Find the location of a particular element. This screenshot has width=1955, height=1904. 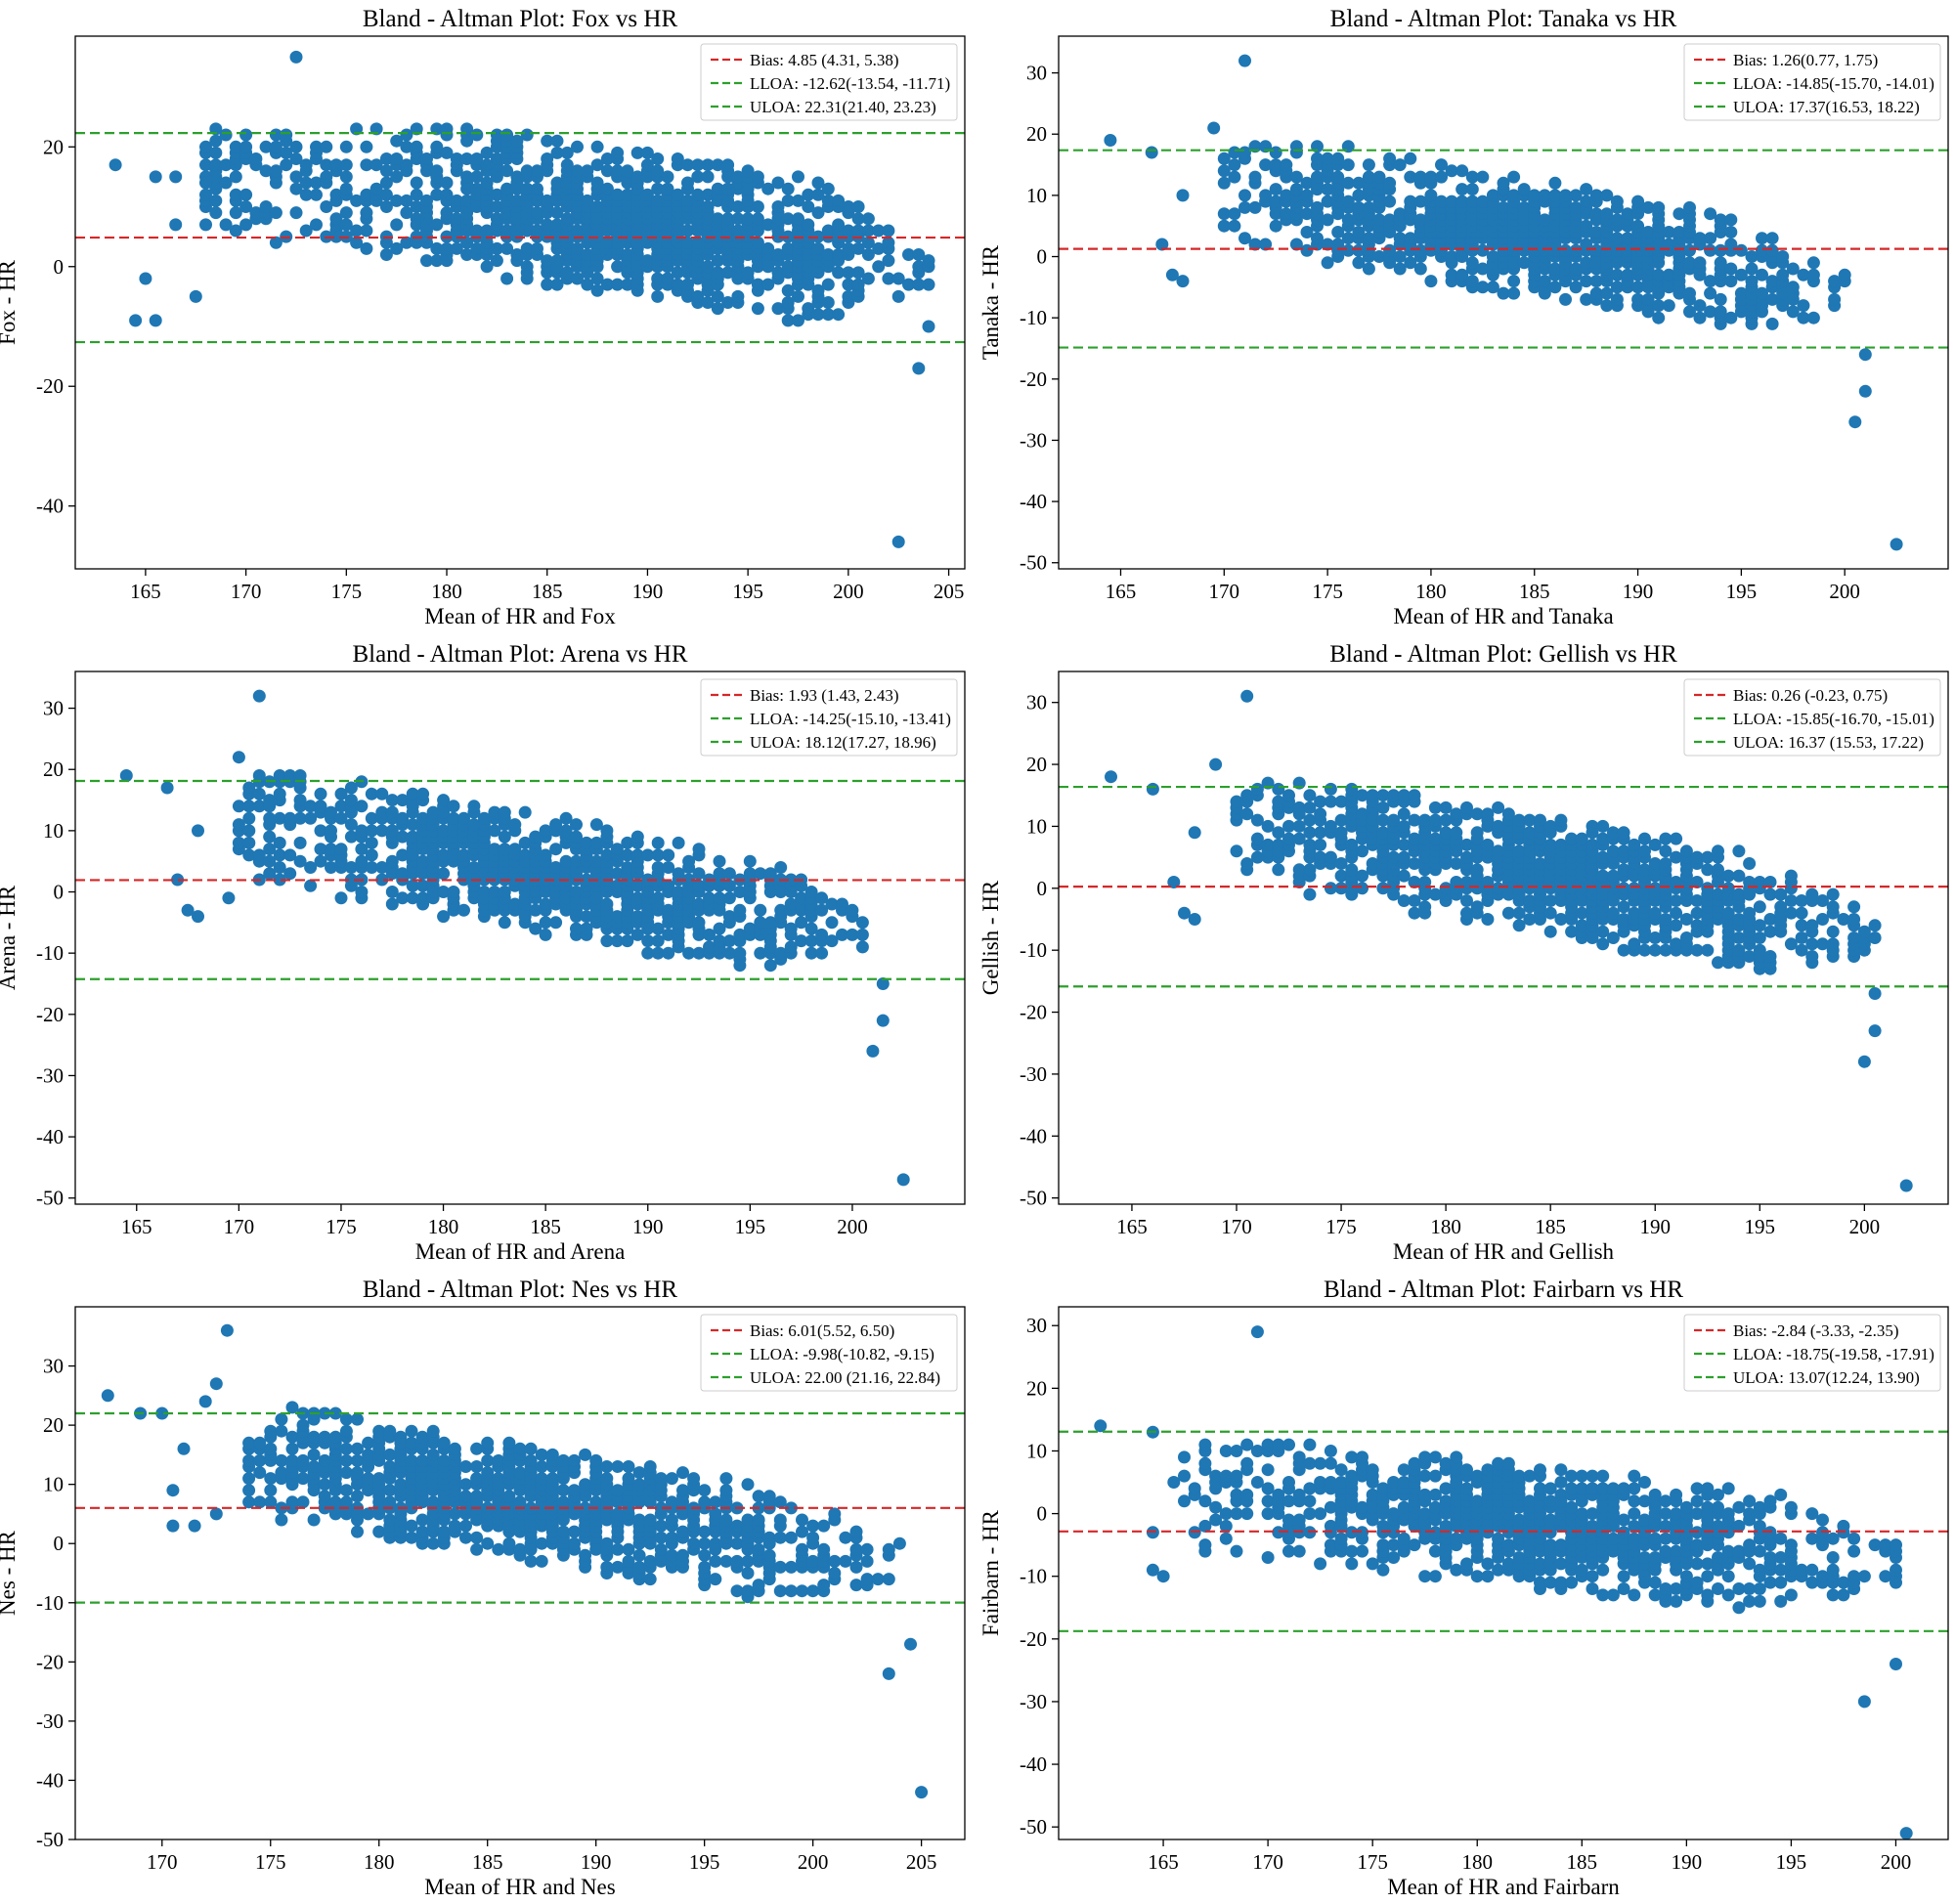

x-tick-label: 165 is located at coordinates (146, 591).